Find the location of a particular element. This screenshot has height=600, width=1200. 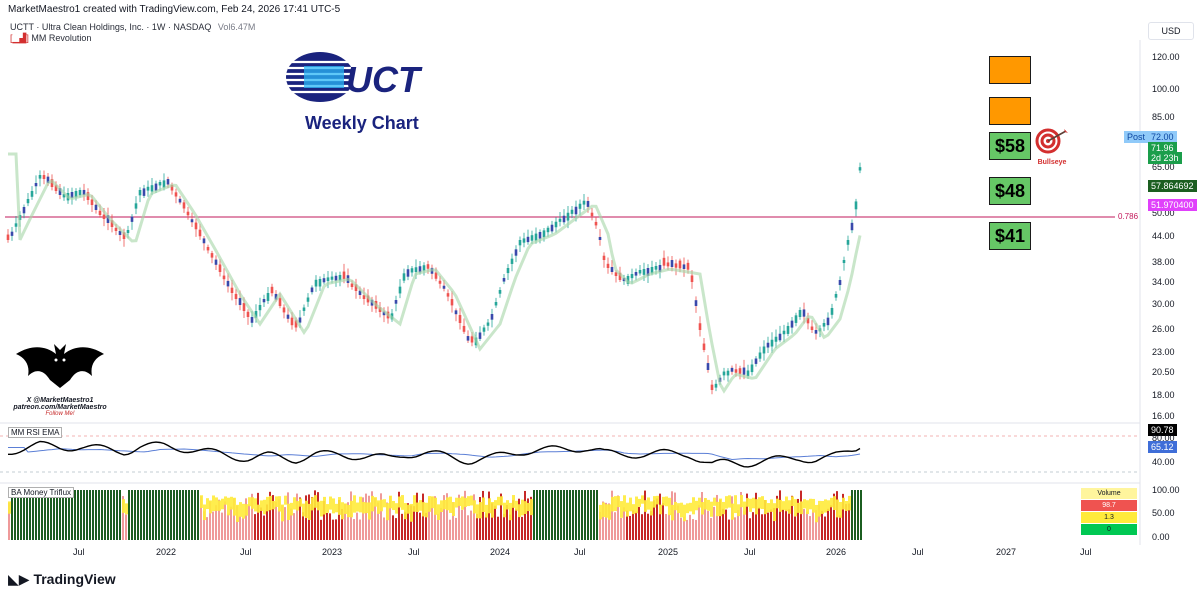

fib-label: 0.786 is located at coordinates (1128, 216).